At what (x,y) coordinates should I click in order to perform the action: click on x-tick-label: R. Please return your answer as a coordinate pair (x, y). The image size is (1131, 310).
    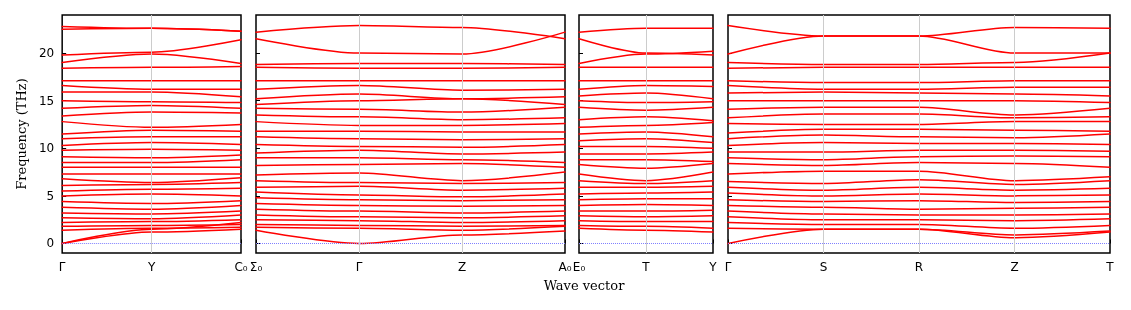
    Looking at the image, I should click on (919, 267).